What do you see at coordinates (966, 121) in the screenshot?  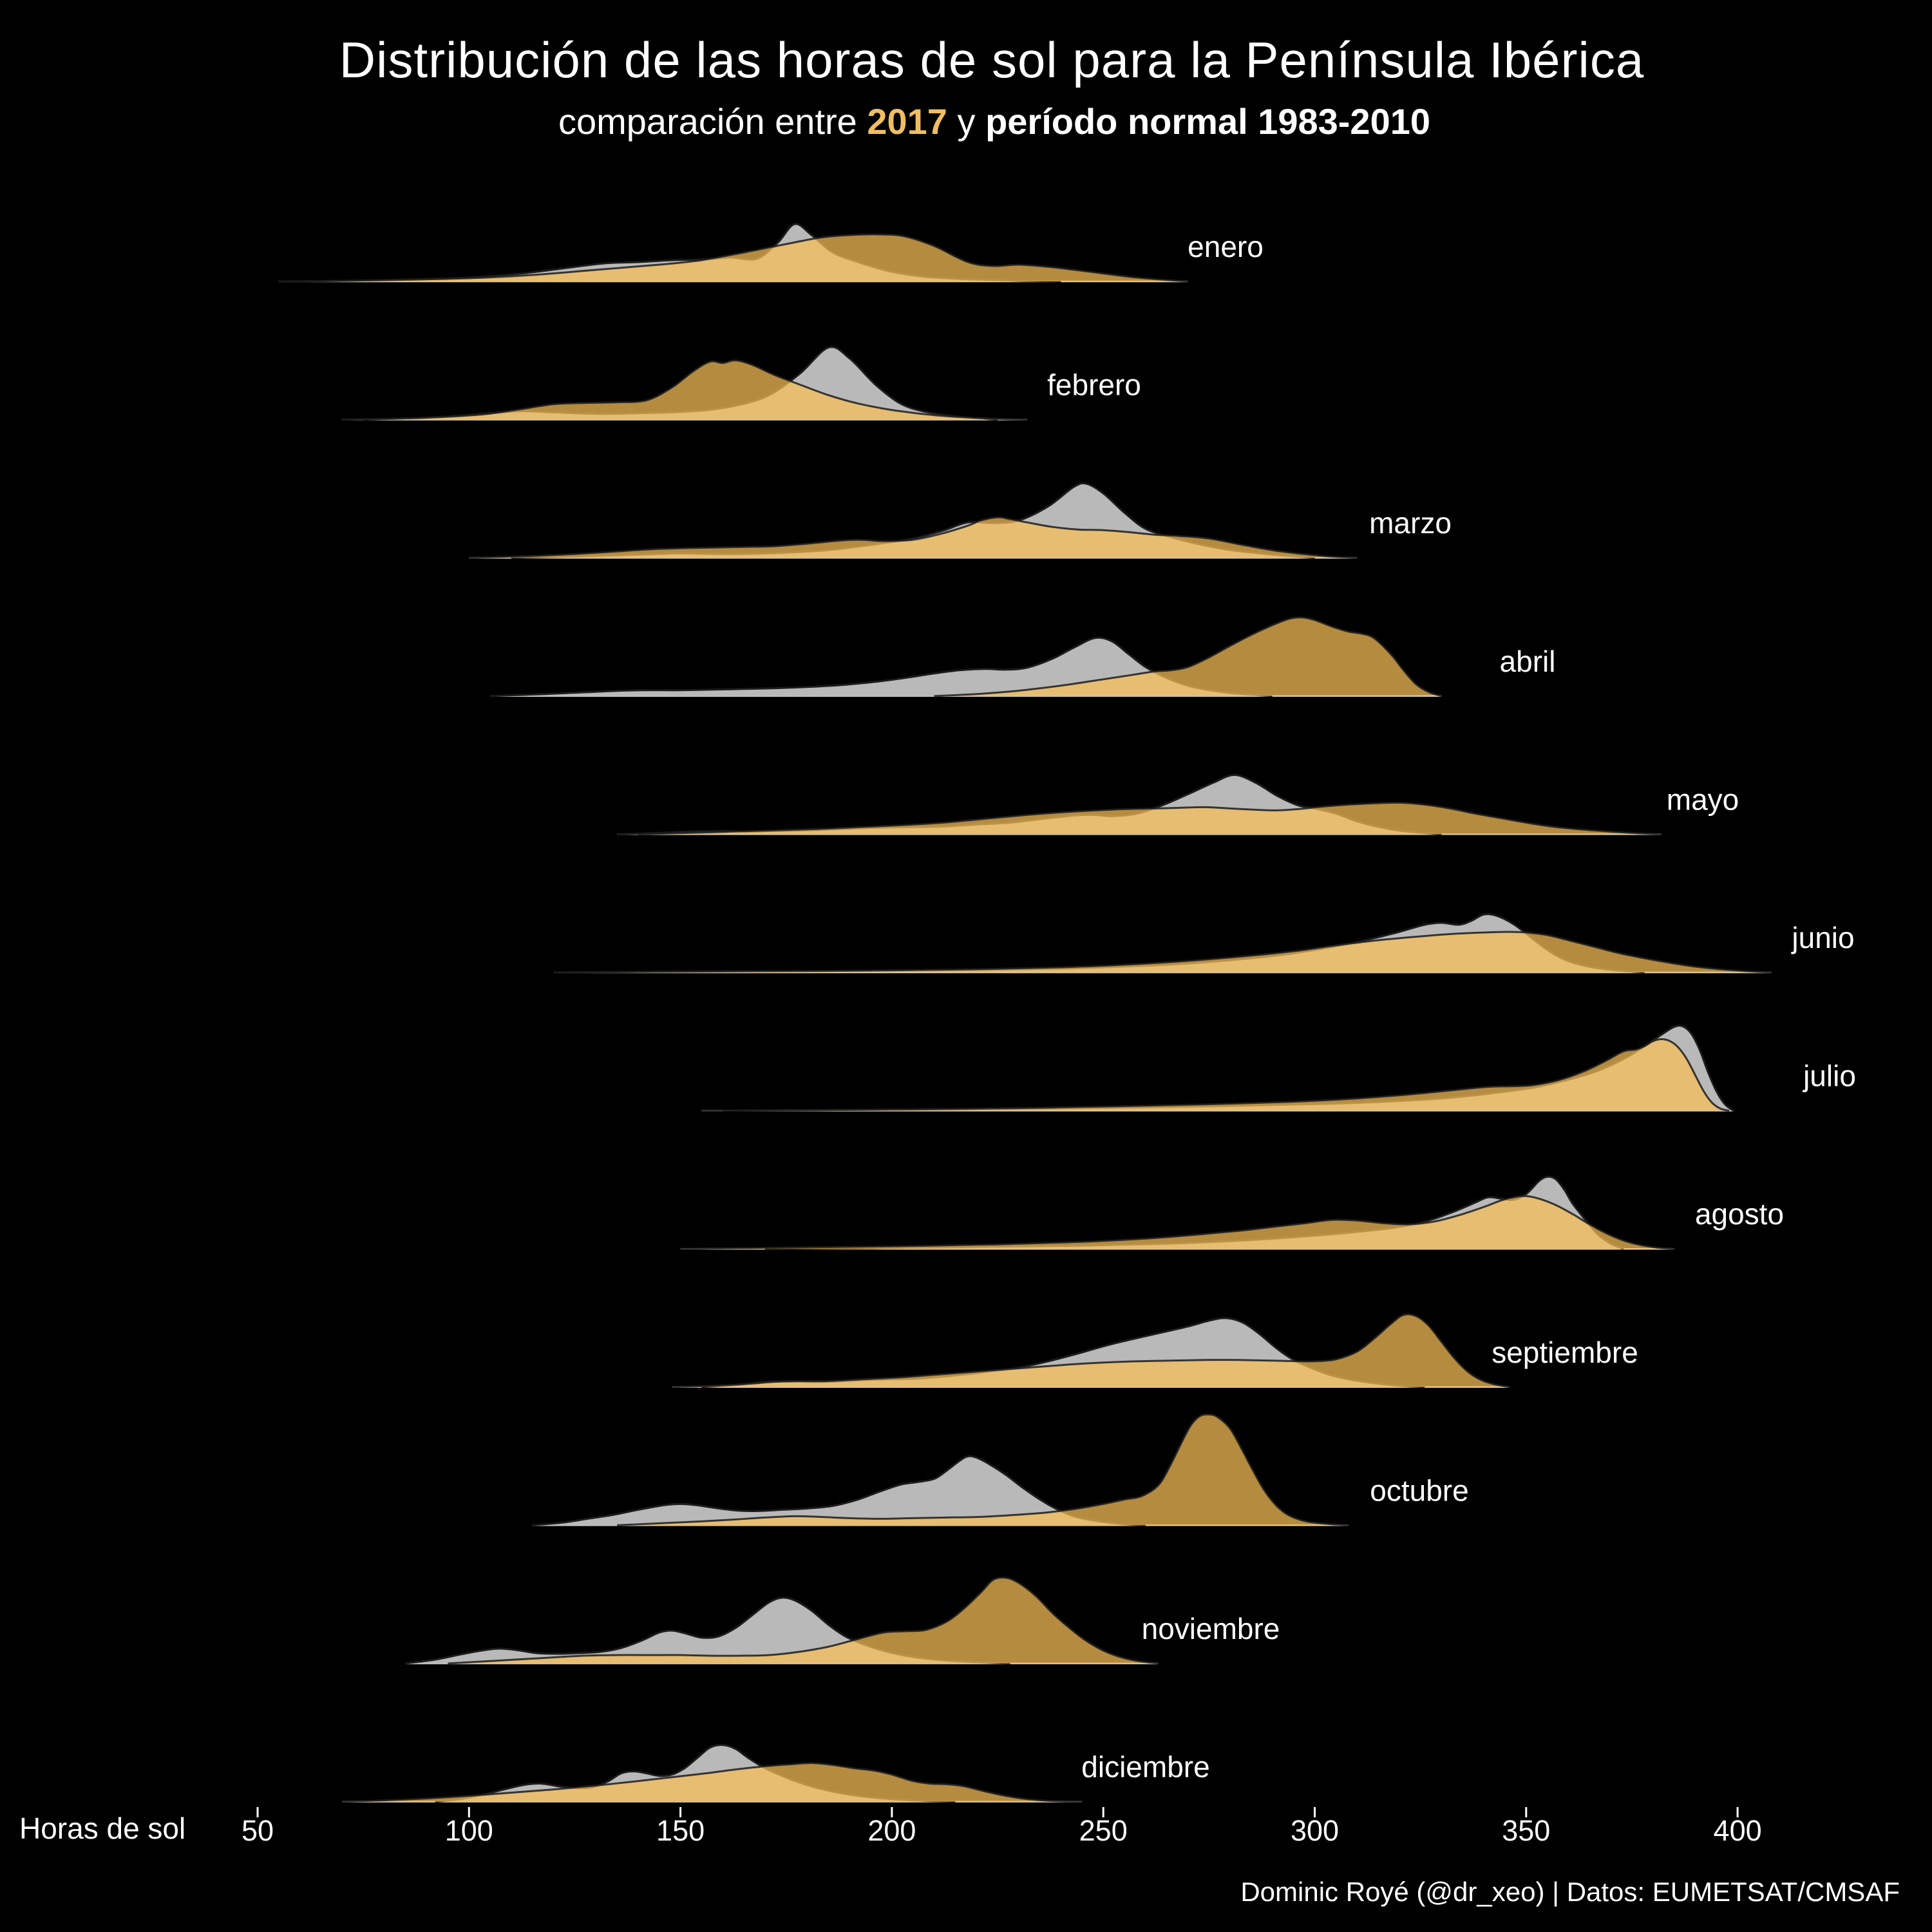 I see `subtitle-part-regular-2: y` at bounding box center [966, 121].